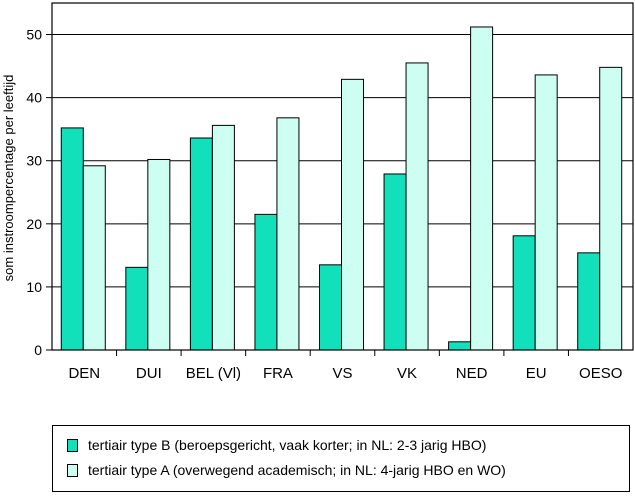 The width and height of the screenshot is (635, 501). I want to click on bar-bel-vl--series-0, so click(201, 244).